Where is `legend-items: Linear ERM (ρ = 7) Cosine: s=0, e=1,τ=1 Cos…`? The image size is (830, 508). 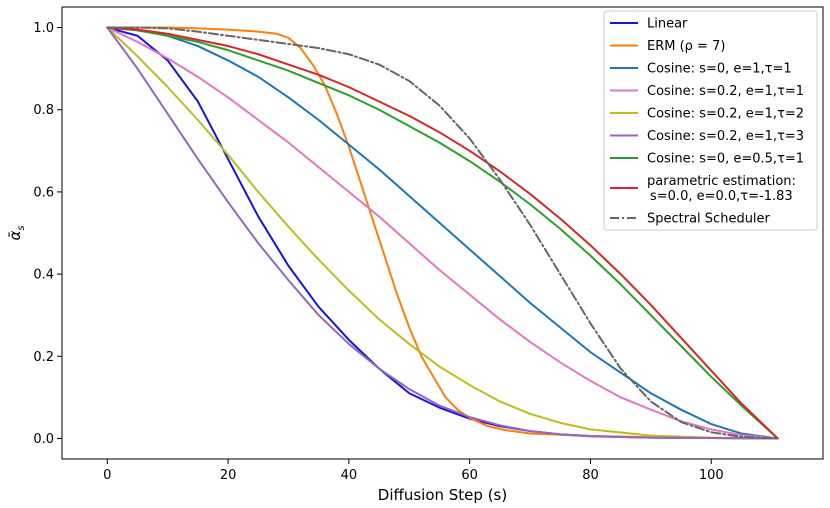
legend-items: Linear ERM (ρ = 7) Cosine: s=0, e=1,τ=1 Cos… is located at coordinates (707, 122).